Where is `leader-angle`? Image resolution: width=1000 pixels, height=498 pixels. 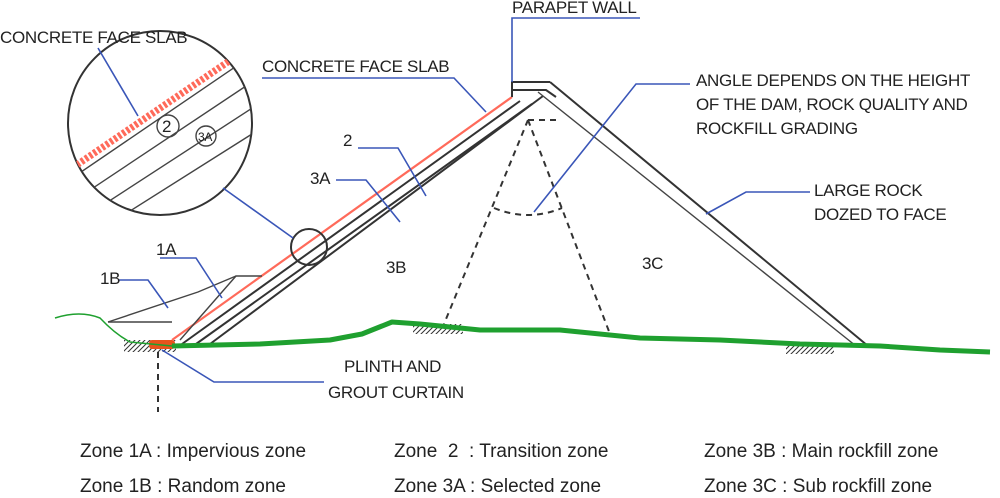
leader-angle is located at coordinates (611, 148).